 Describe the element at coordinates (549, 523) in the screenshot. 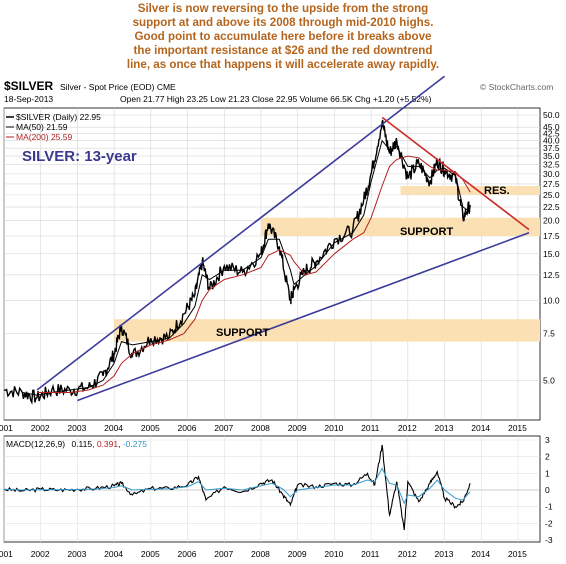

I see `macd-tick-label: -2` at that location.